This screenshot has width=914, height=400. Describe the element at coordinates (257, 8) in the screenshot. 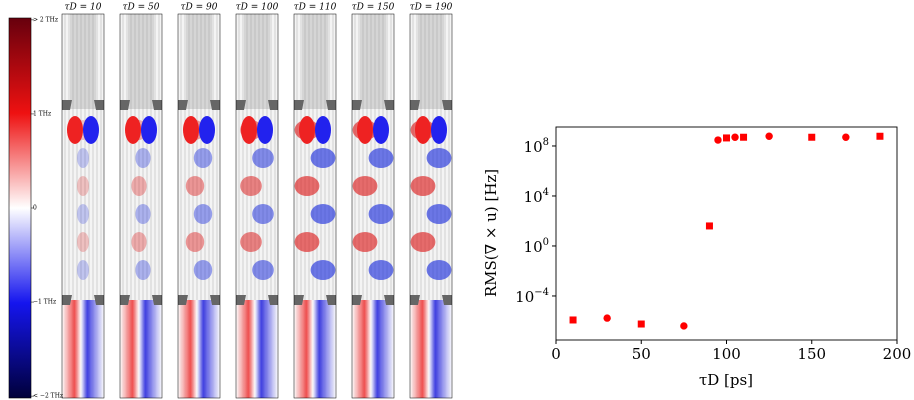

I see `panel-title: τD = 100` at that location.